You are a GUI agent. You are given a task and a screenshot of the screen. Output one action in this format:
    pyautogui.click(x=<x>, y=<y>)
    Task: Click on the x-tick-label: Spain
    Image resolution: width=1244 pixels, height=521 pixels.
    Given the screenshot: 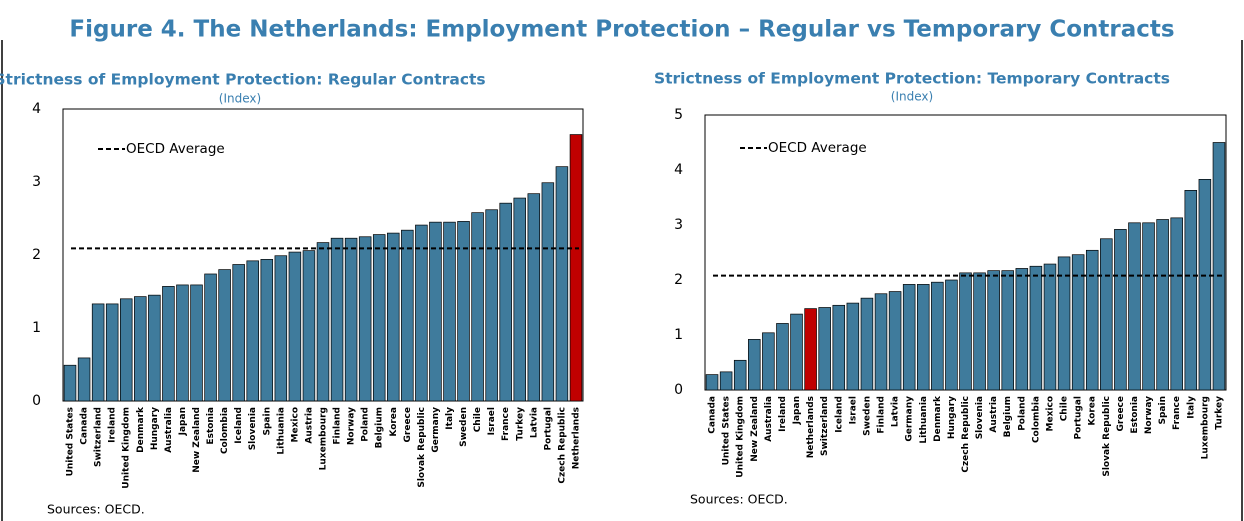 What is the action you would take?
    pyautogui.click(x=1163, y=410)
    